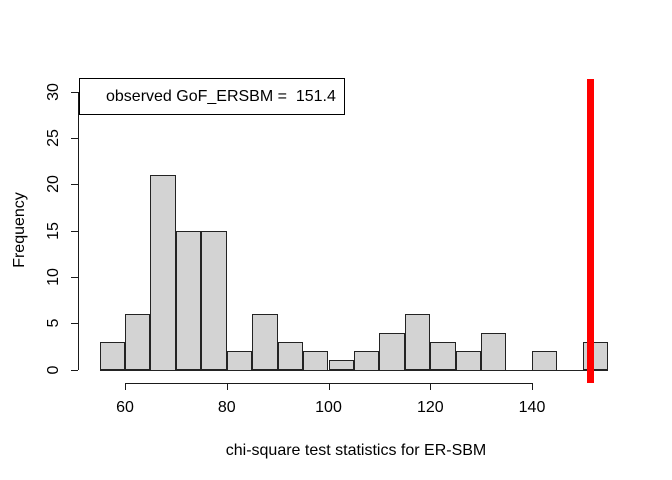  I want to click on y-tick-label: 15, so click(53, 230).